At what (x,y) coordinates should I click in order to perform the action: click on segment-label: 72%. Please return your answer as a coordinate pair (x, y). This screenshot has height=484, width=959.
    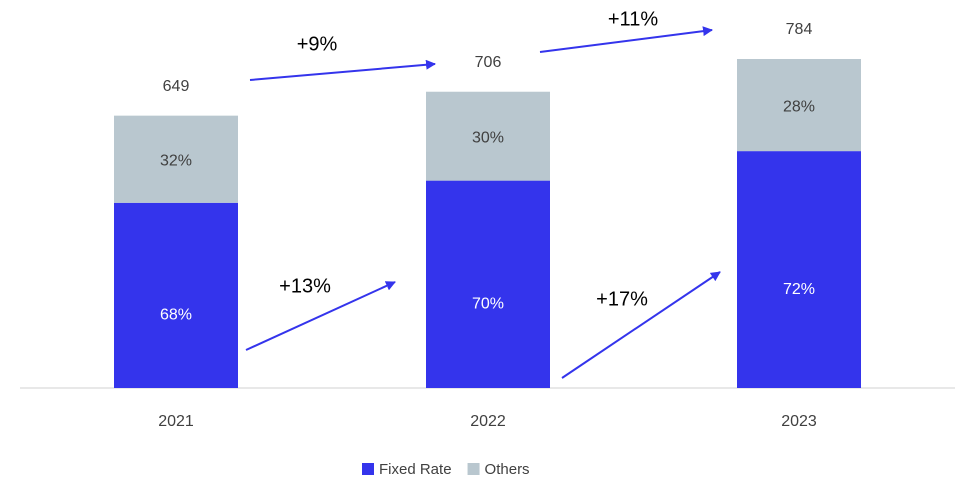
    Looking at the image, I should click on (799, 289).